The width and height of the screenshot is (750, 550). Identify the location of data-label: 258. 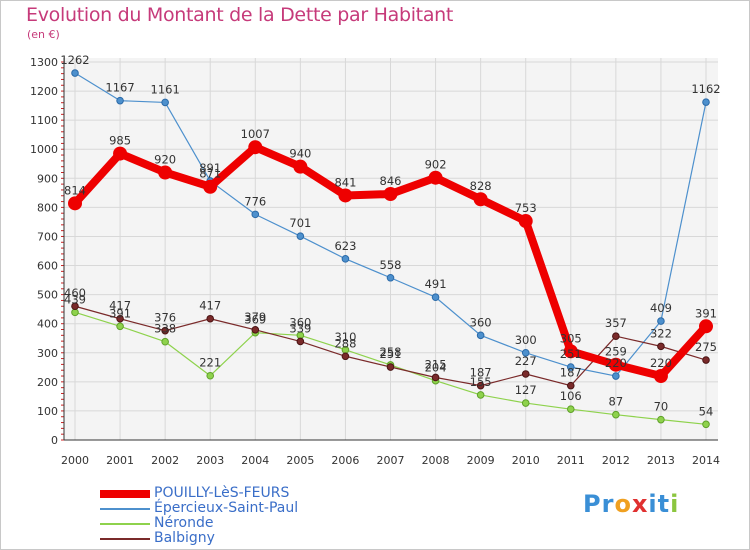
(391, 352).